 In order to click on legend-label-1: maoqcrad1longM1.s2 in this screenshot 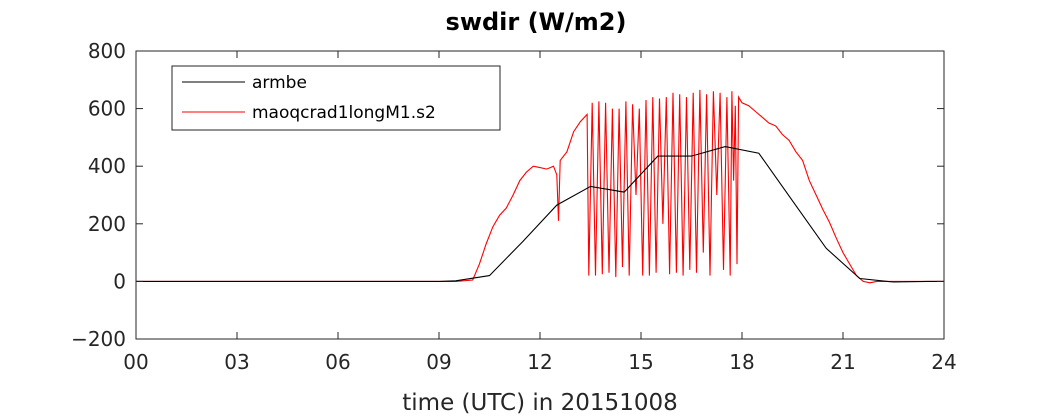, I will do `click(344, 113)`.